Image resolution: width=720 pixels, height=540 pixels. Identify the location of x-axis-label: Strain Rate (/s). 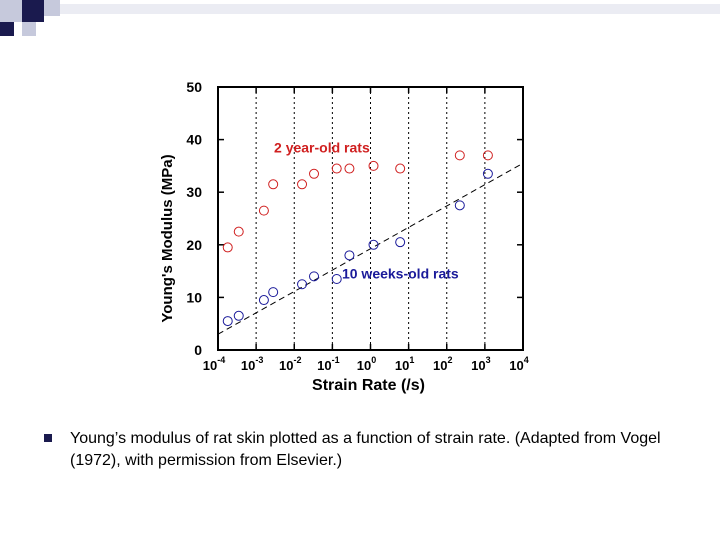
(368, 385).